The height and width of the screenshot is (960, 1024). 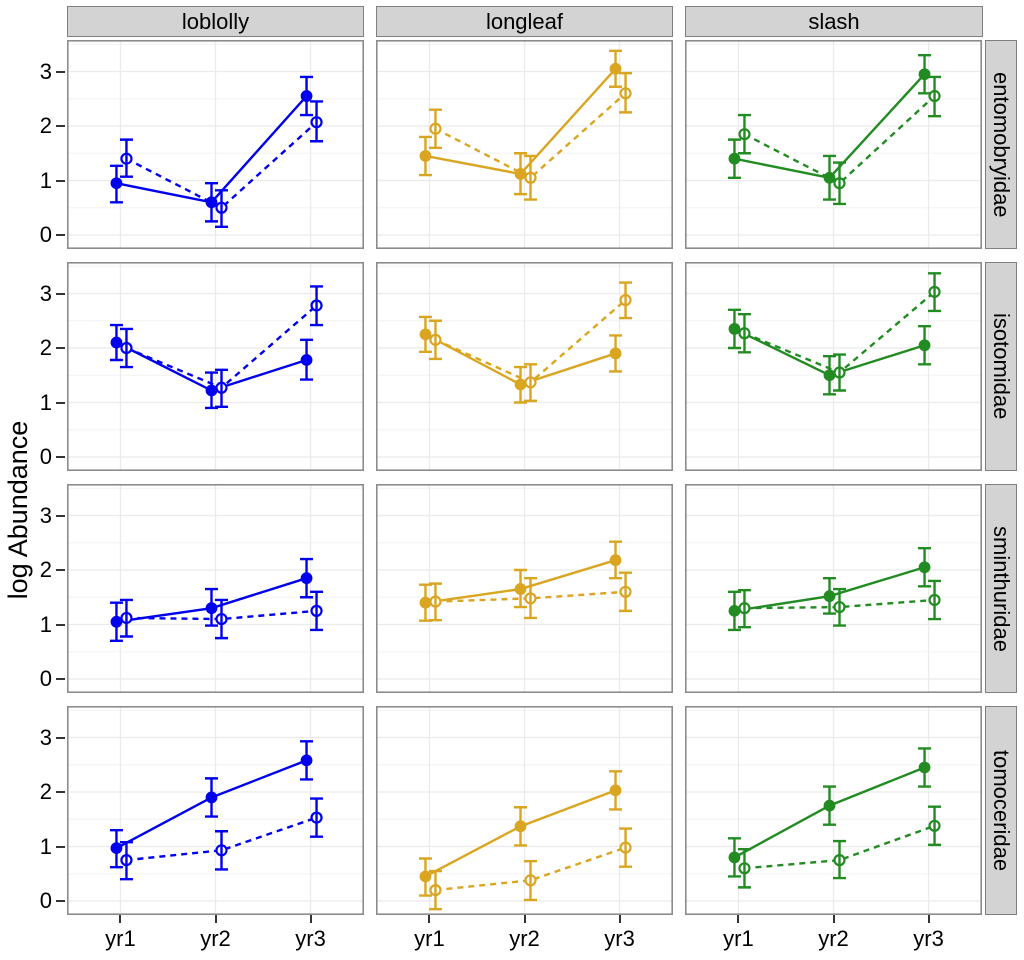 I want to click on panel-loblolly-entomobryidae, so click(x=215, y=144).